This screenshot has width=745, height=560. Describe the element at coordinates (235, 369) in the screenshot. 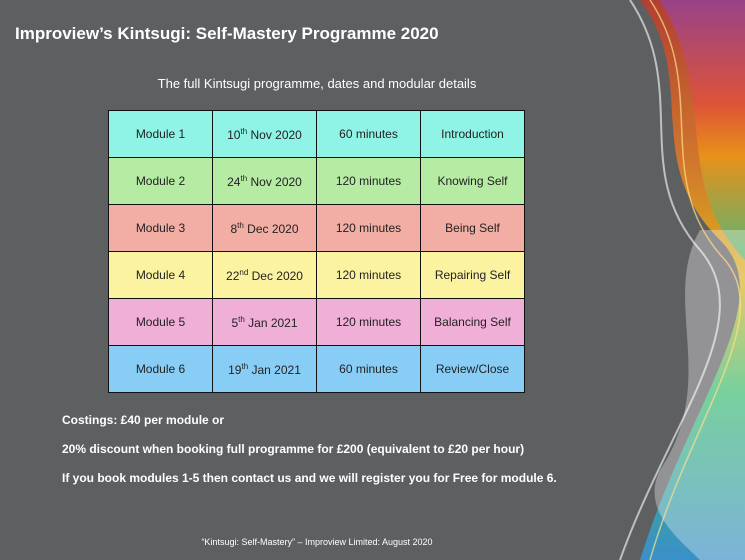

I see `date-day: 19` at that location.